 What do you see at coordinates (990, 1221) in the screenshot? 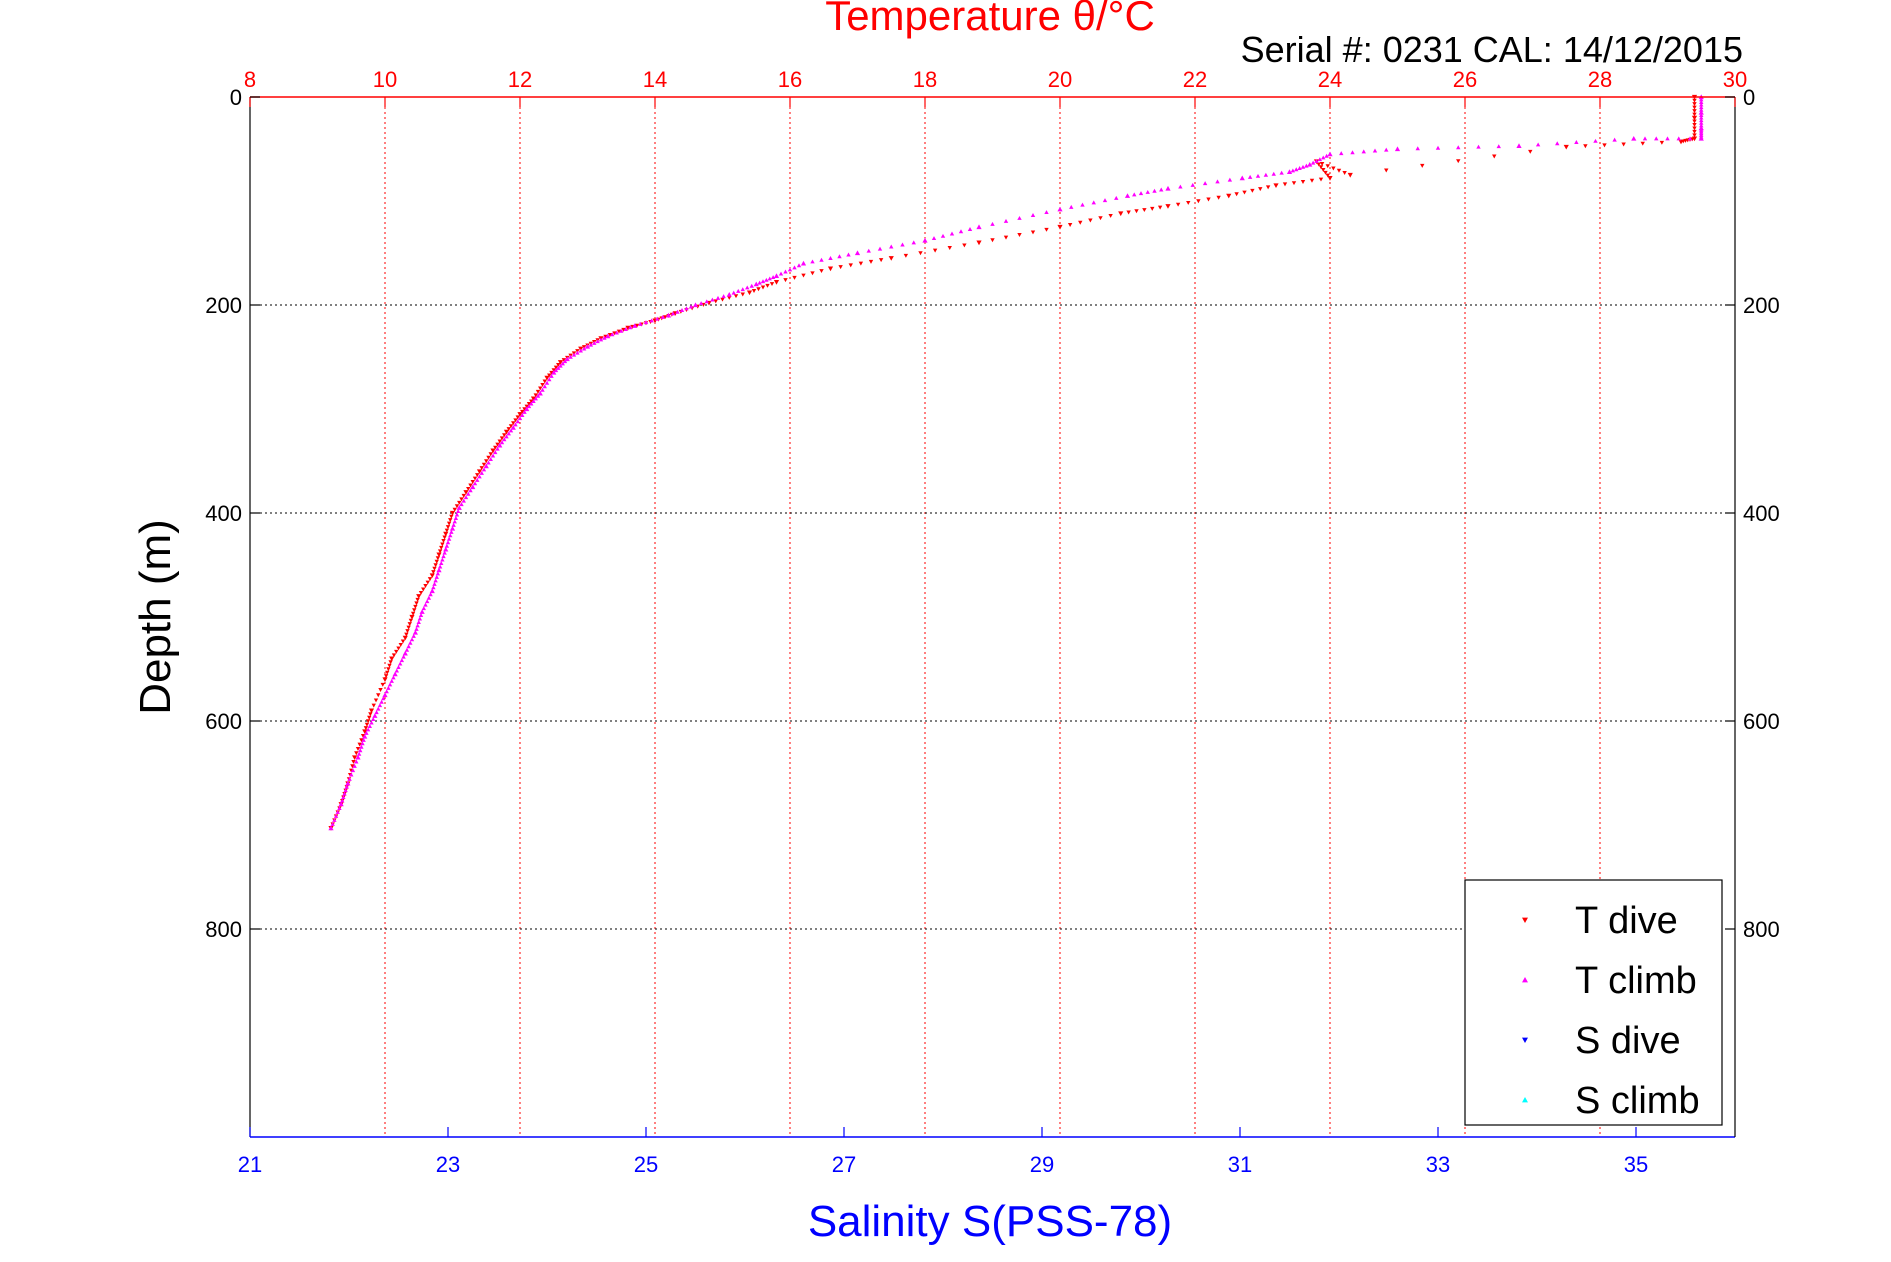
I see `x-axis-title-salinity: Salinity S(PSS-78)` at bounding box center [990, 1221].